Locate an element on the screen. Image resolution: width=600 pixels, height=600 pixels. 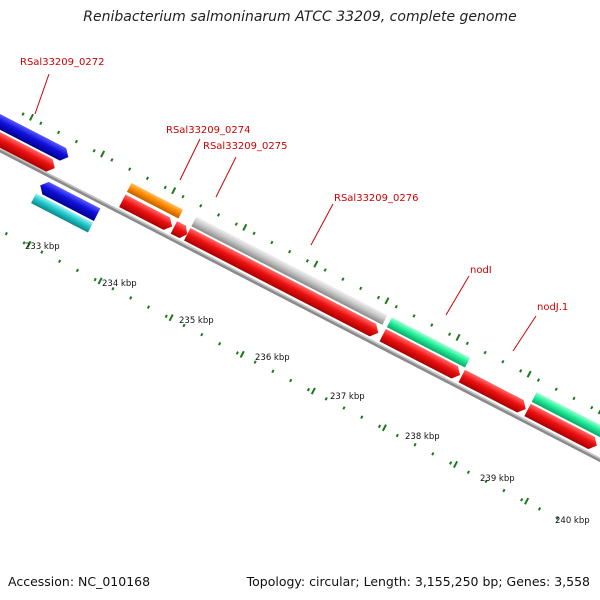
gene-reverse-blue is located at coordinates (69, 200).